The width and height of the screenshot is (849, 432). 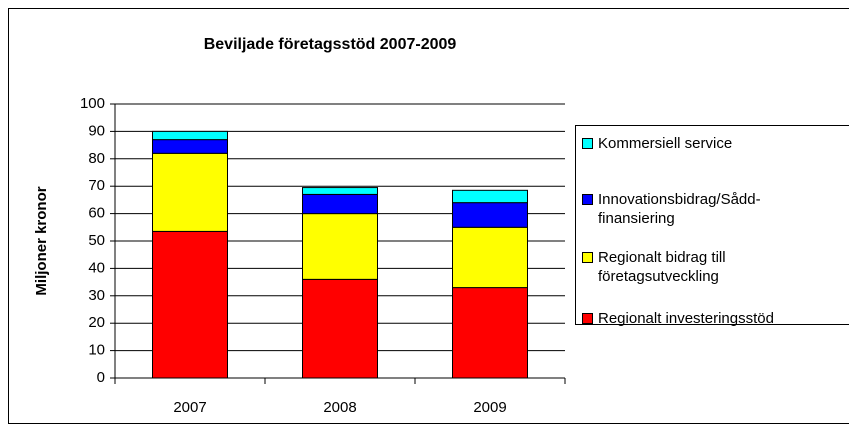 What do you see at coordinates (489, 407) in the screenshot?
I see `x-tick-label: 2009` at bounding box center [489, 407].